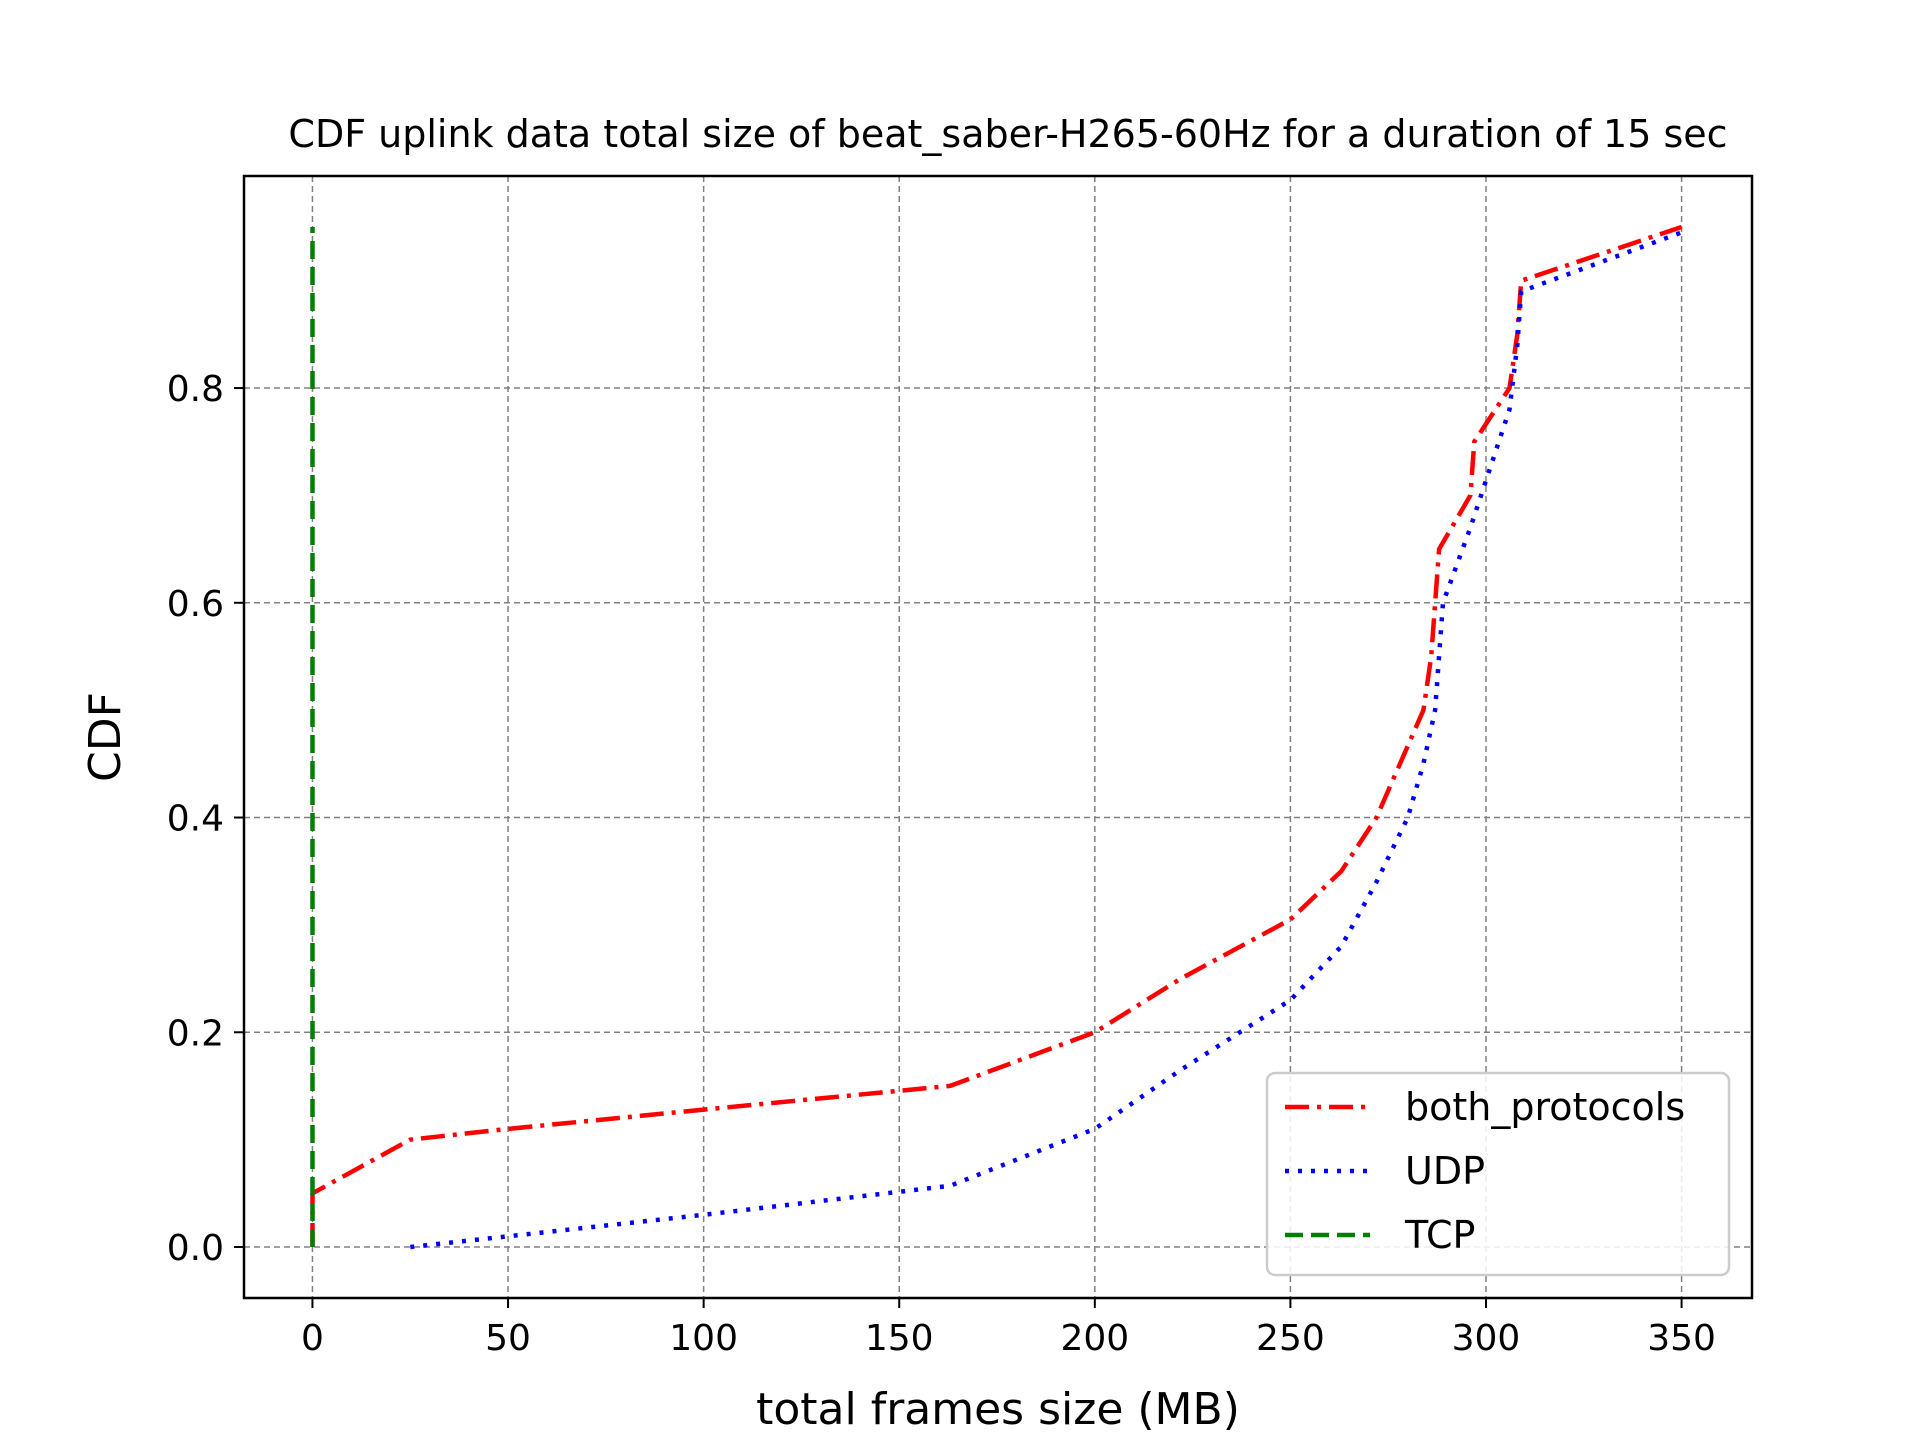  What do you see at coordinates (1094, 1338) in the screenshot?
I see `x-tick-label: 200` at bounding box center [1094, 1338].